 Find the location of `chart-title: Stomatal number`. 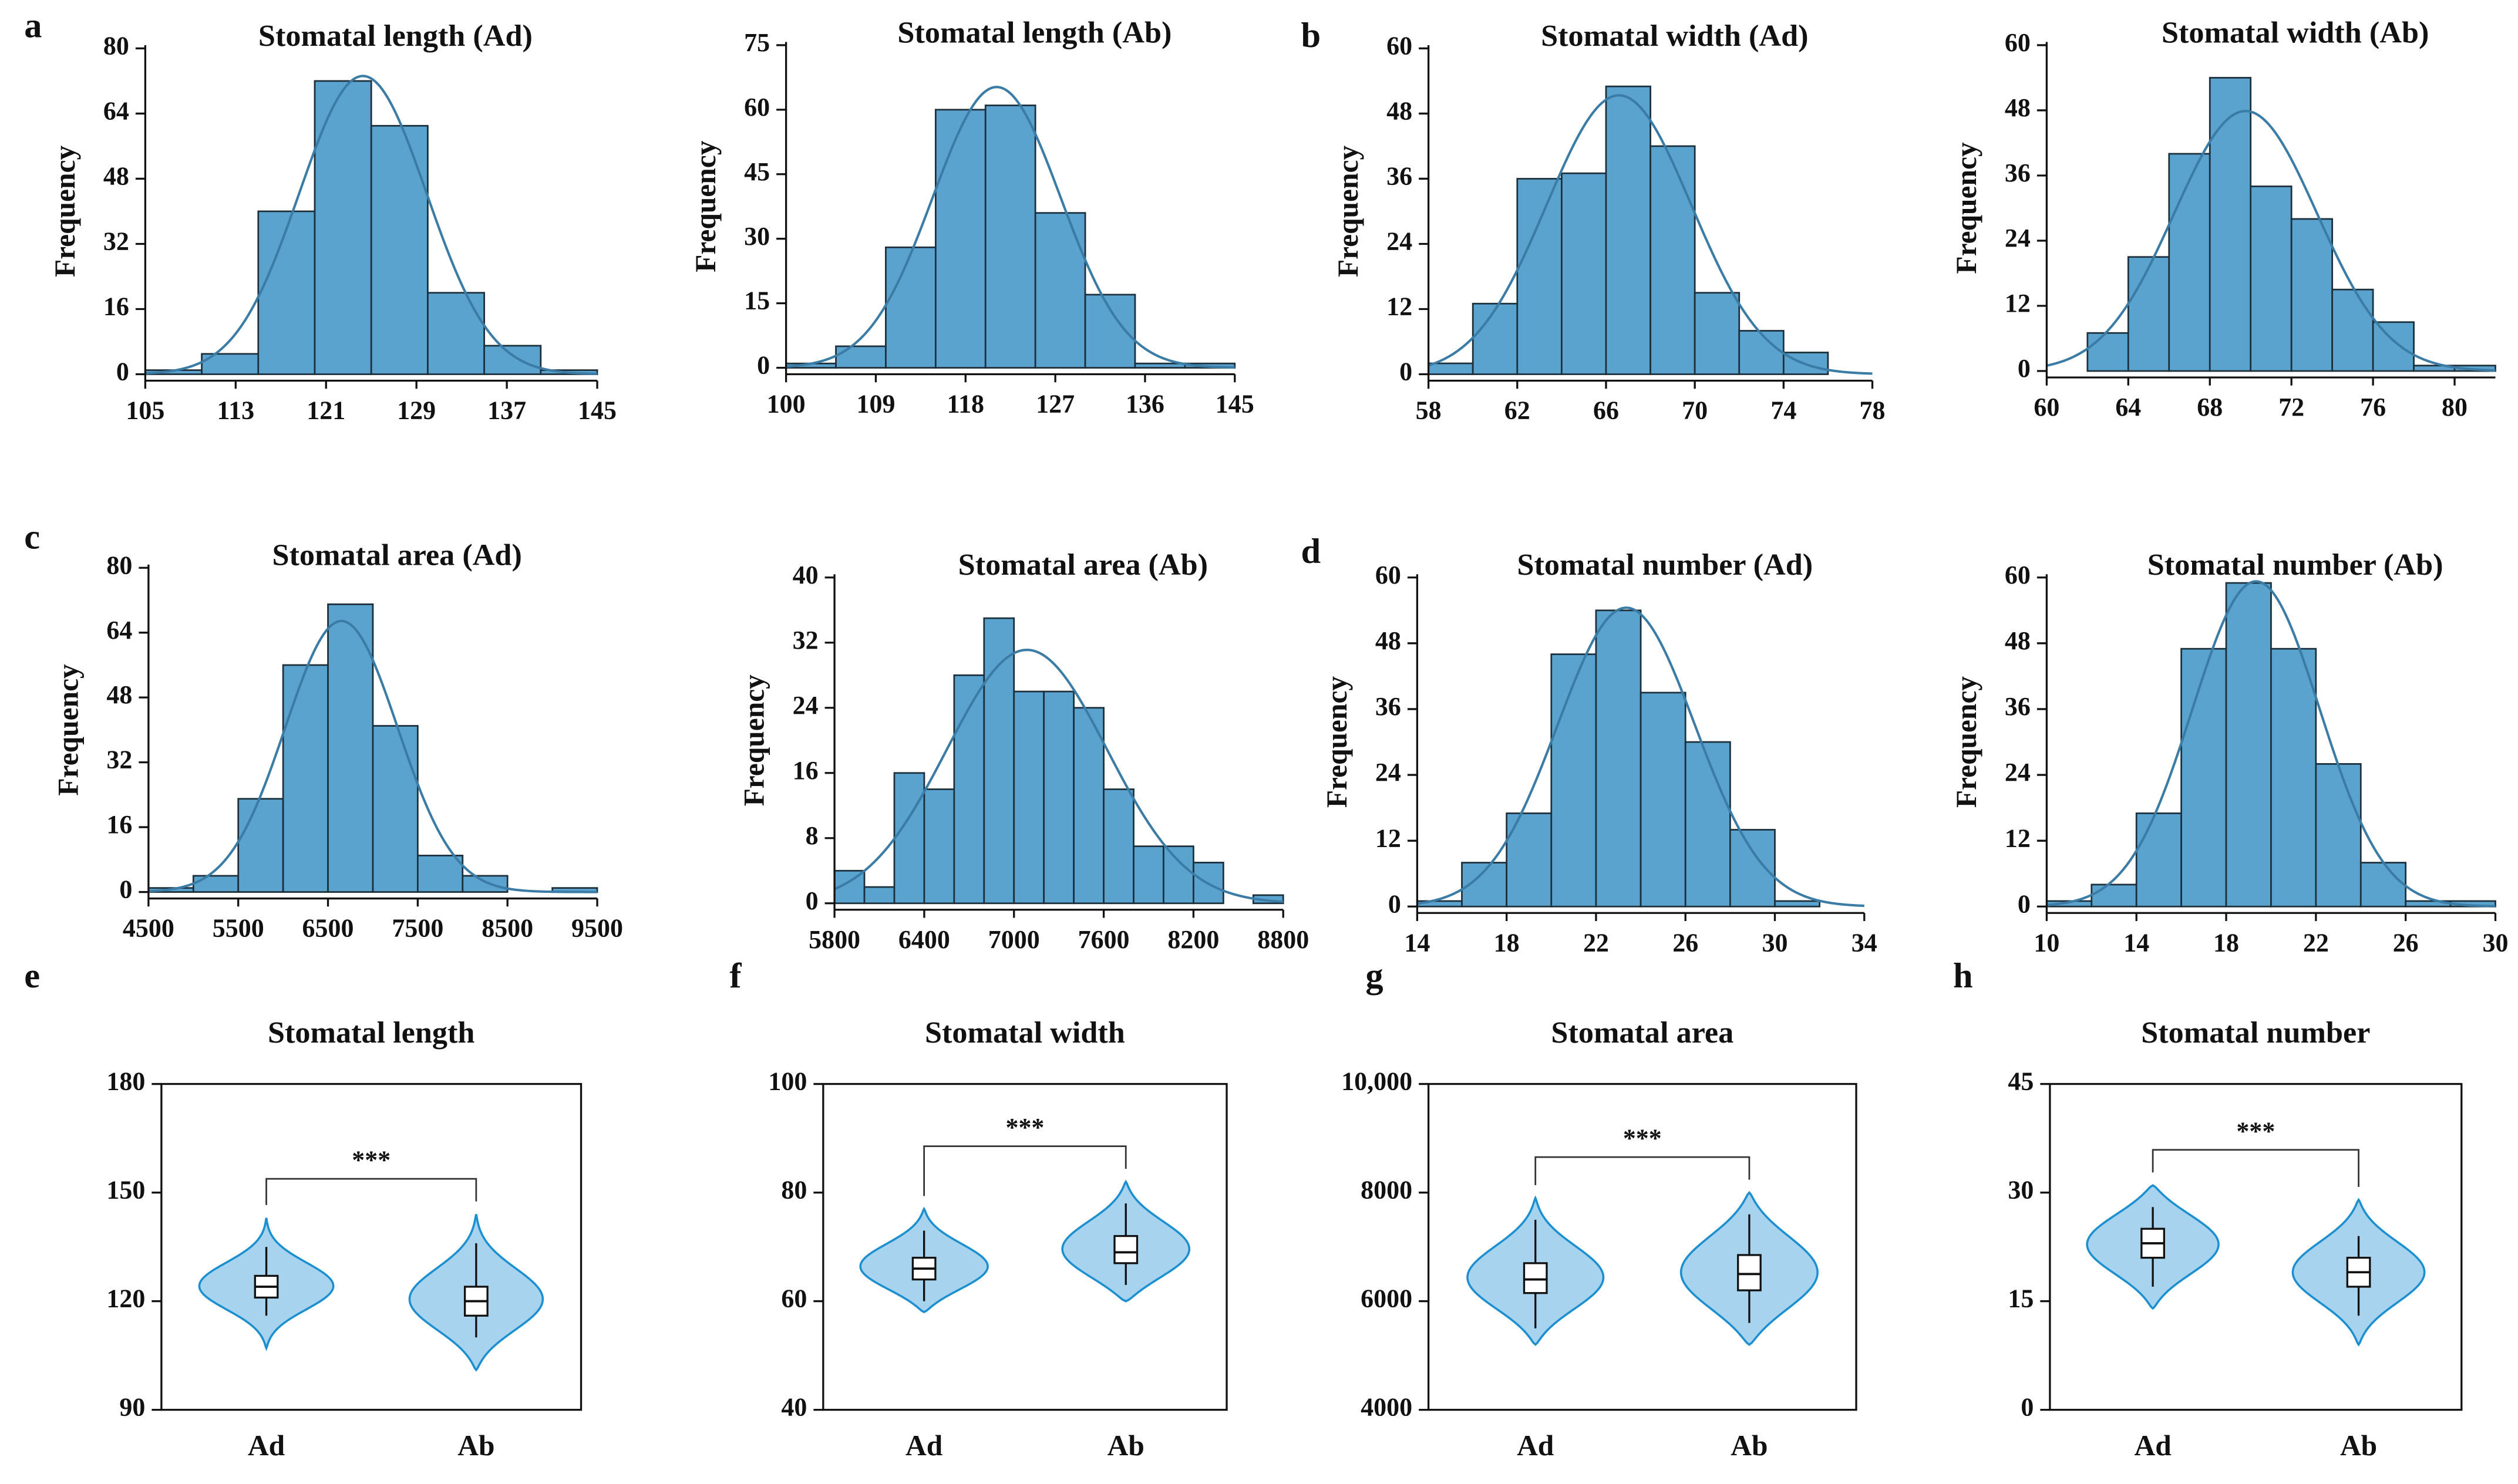

chart-title: Stomatal number is located at coordinates (2255, 1033).